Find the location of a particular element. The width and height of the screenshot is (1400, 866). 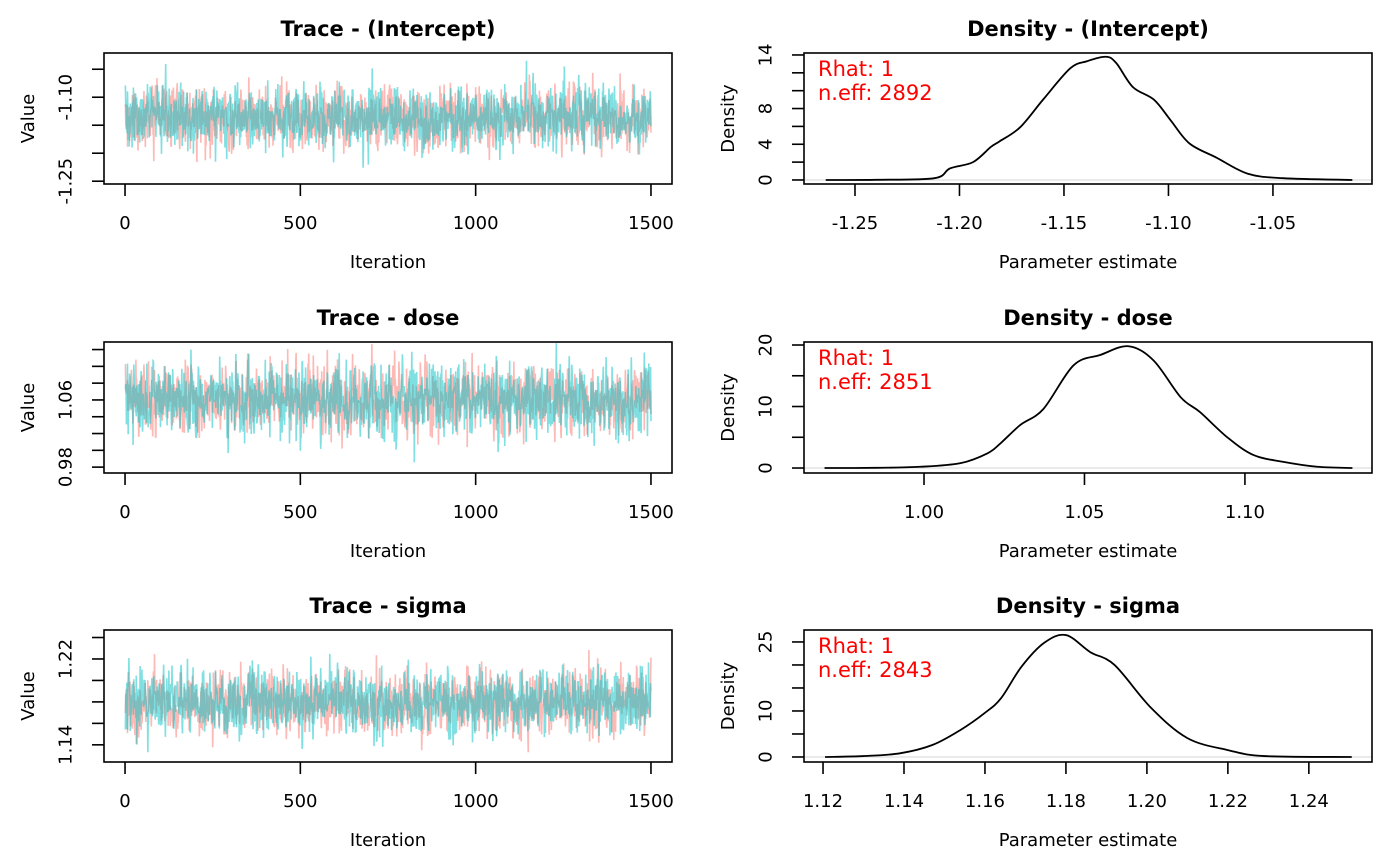

x-tick-label: -1.15 is located at coordinates (1064, 223).